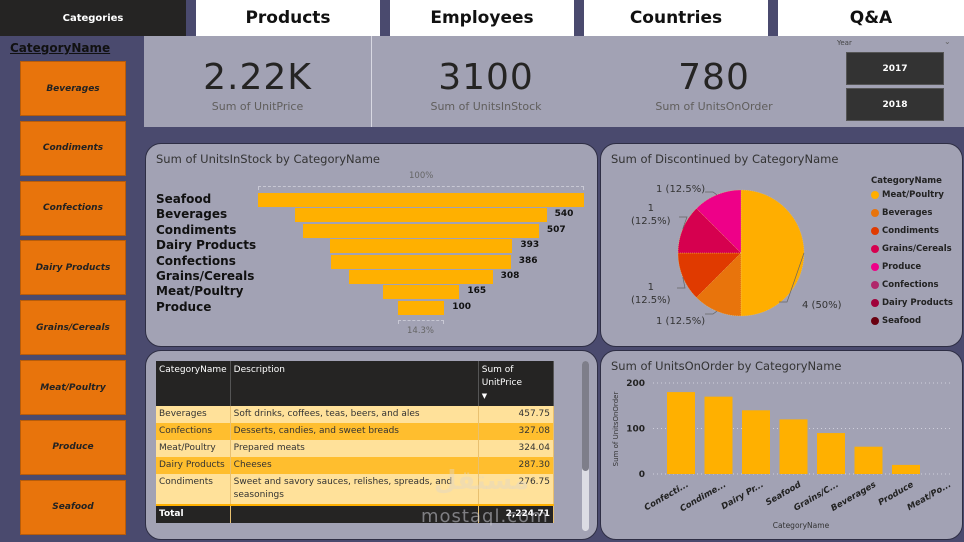 Image resolution: width=964 pixels, height=542 pixels. I want to click on slicer-title: CategoryName, so click(60, 48).